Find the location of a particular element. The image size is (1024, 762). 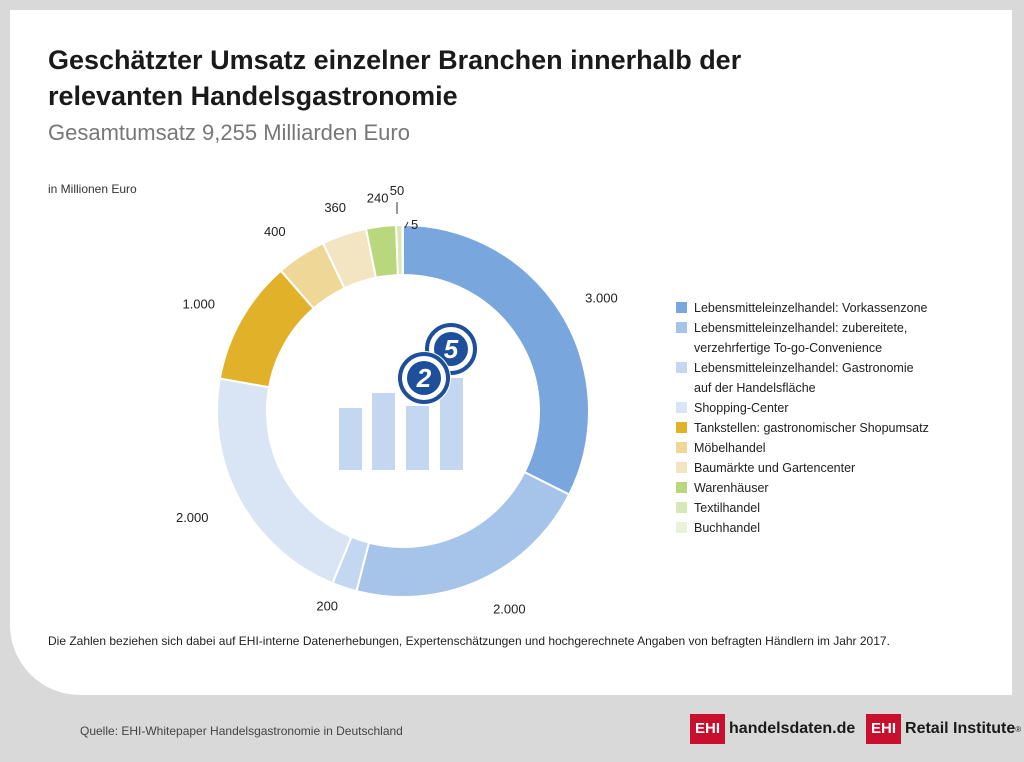

slice-value-label: 50 is located at coordinates (397, 190).